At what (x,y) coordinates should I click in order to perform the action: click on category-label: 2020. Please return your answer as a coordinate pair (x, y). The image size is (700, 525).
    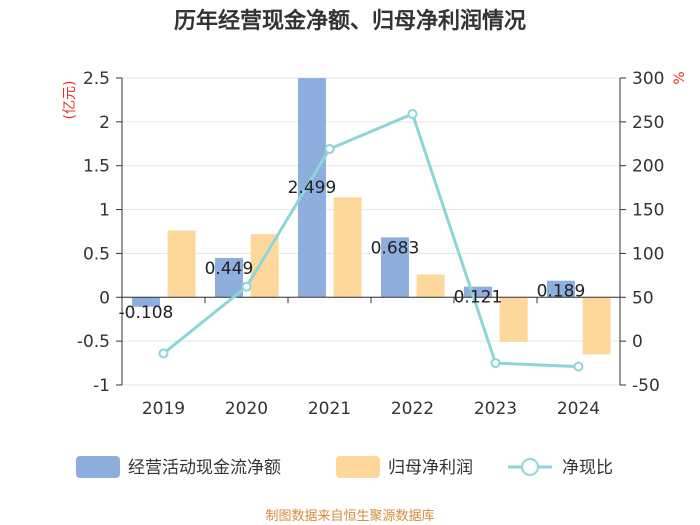
    Looking at the image, I should click on (246, 409).